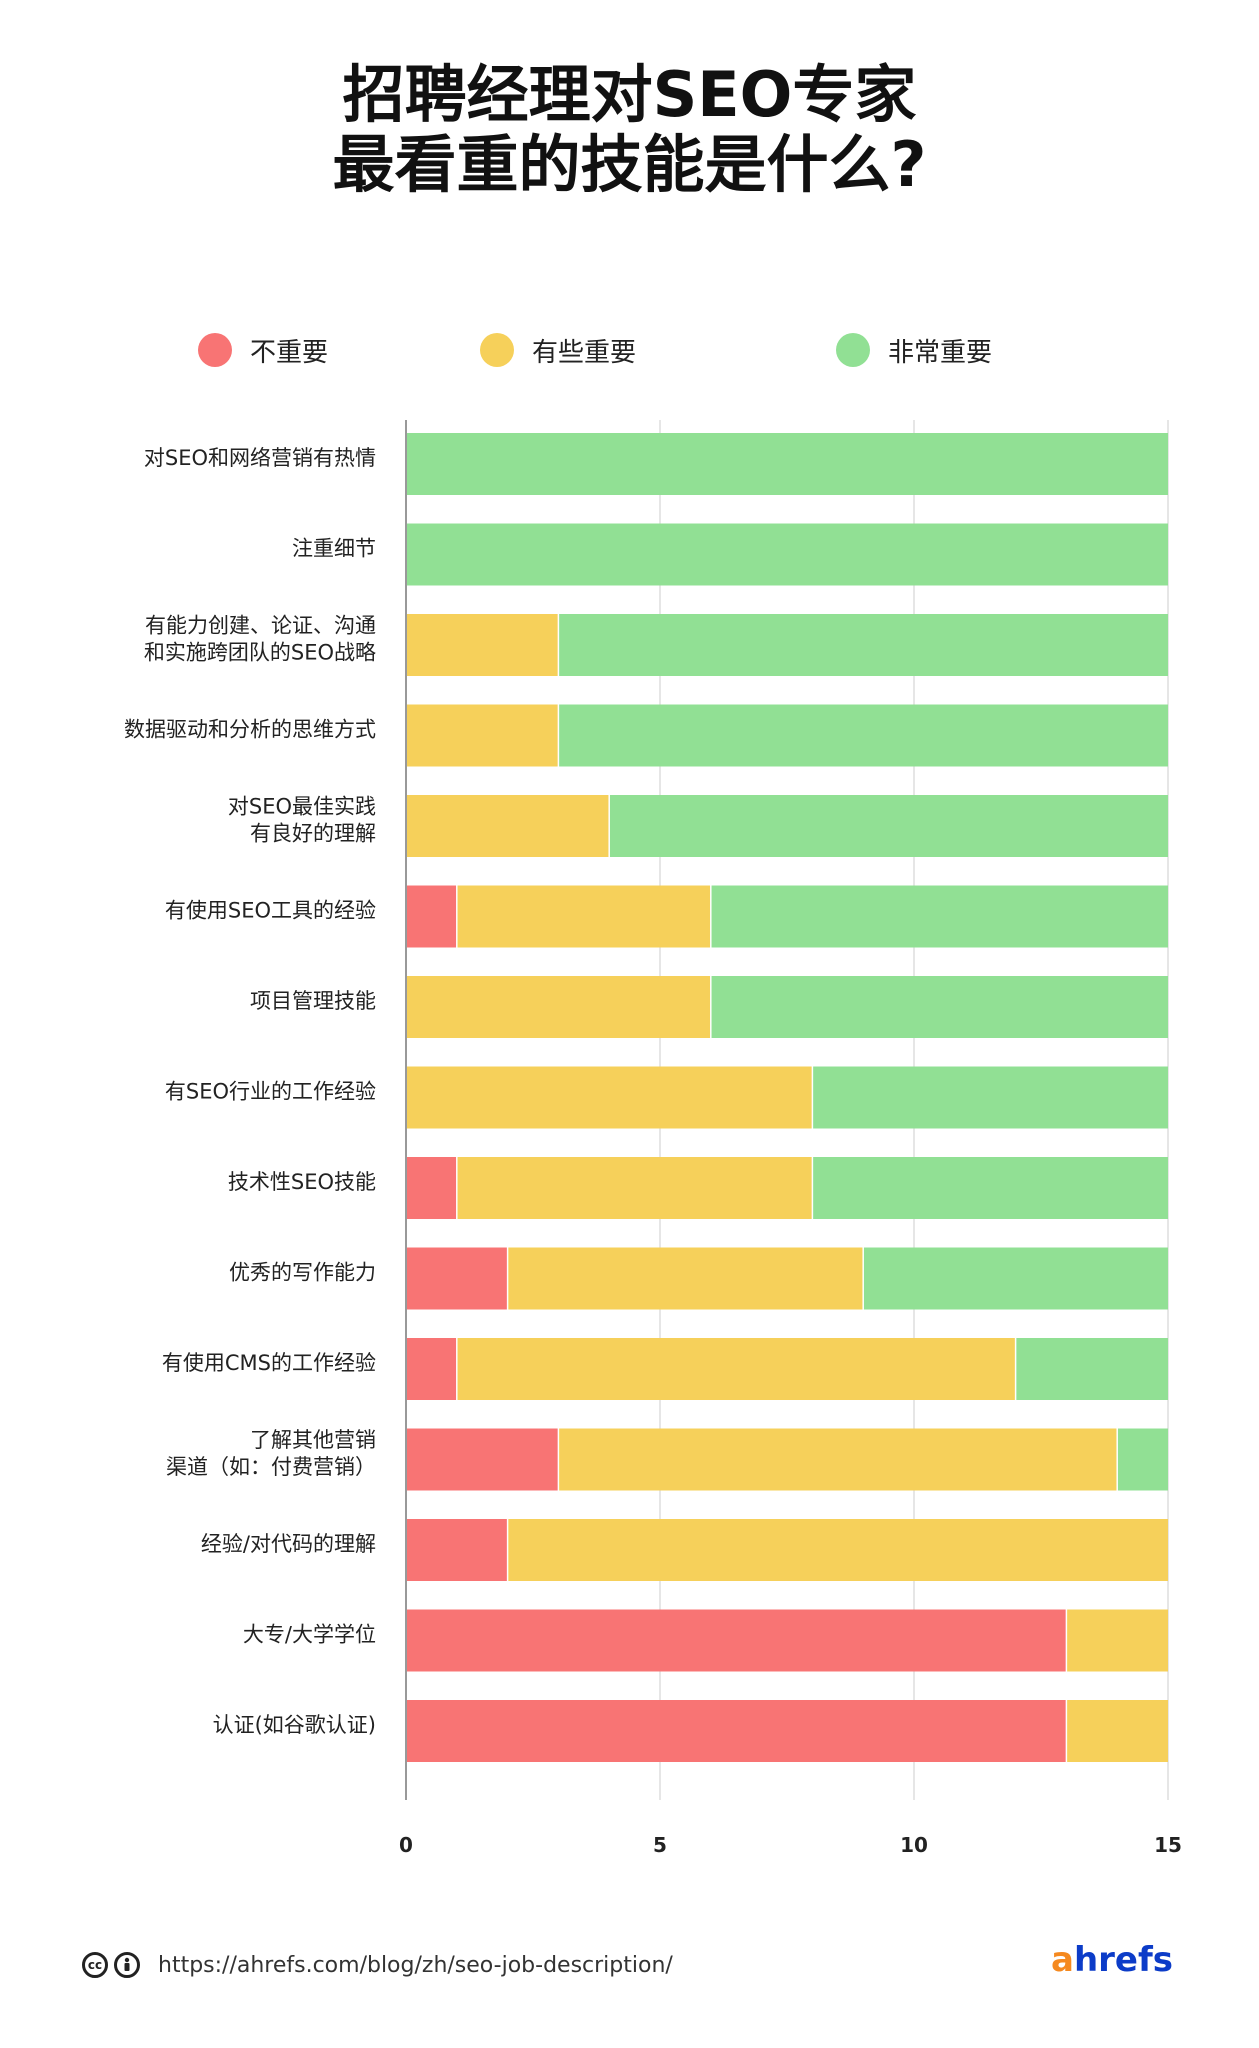 The height and width of the screenshot is (2048, 1259). Describe the element at coordinates (215, 350) in the screenshot. I see `legend-swatch-not-important` at that location.